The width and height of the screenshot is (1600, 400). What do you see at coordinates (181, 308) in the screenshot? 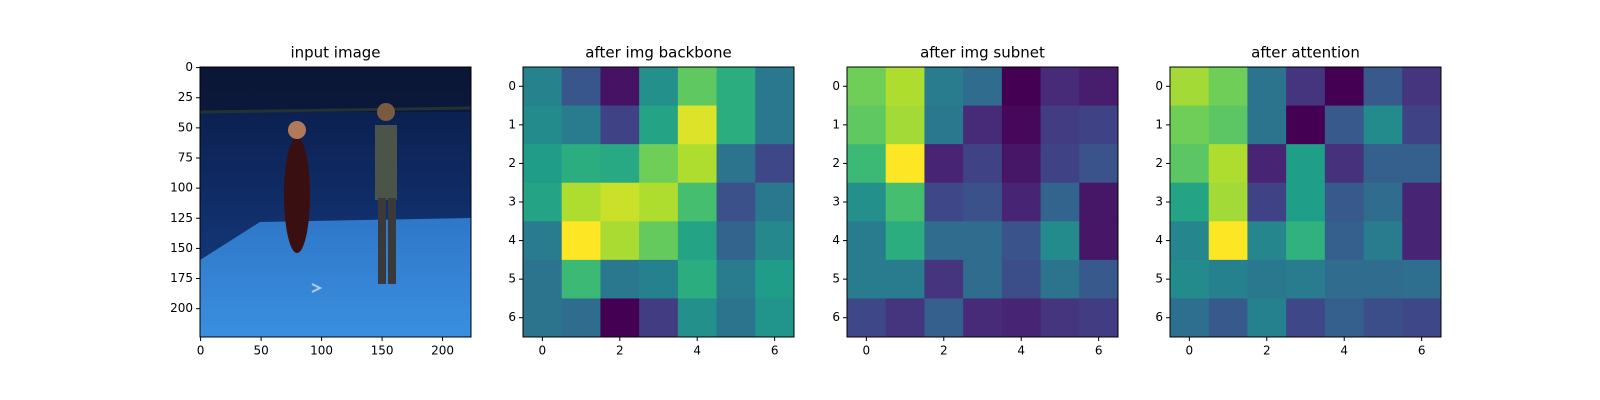
I see `y-tick-label: 200` at bounding box center [181, 308].